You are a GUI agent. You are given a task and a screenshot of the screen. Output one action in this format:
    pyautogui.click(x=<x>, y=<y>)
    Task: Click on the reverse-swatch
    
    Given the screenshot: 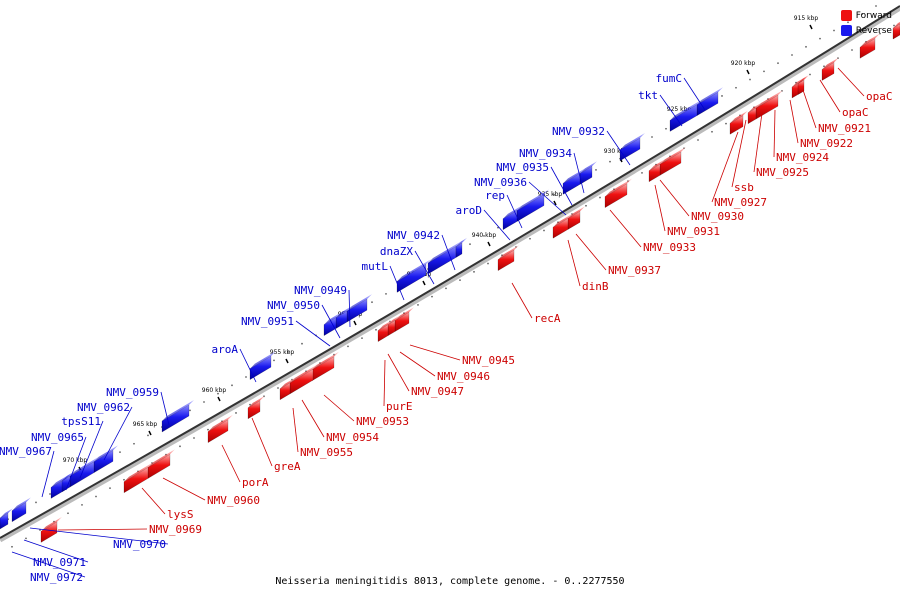 What is the action you would take?
    pyautogui.click(x=846, y=30)
    